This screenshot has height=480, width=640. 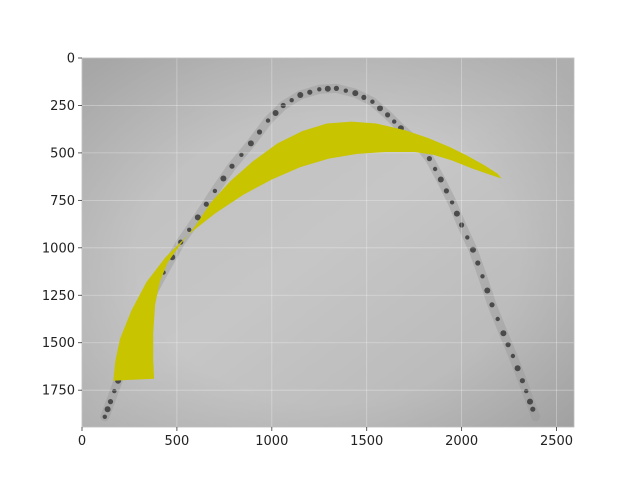 I want to click on x-tick-label: 2500, so click(x=556, y=441).